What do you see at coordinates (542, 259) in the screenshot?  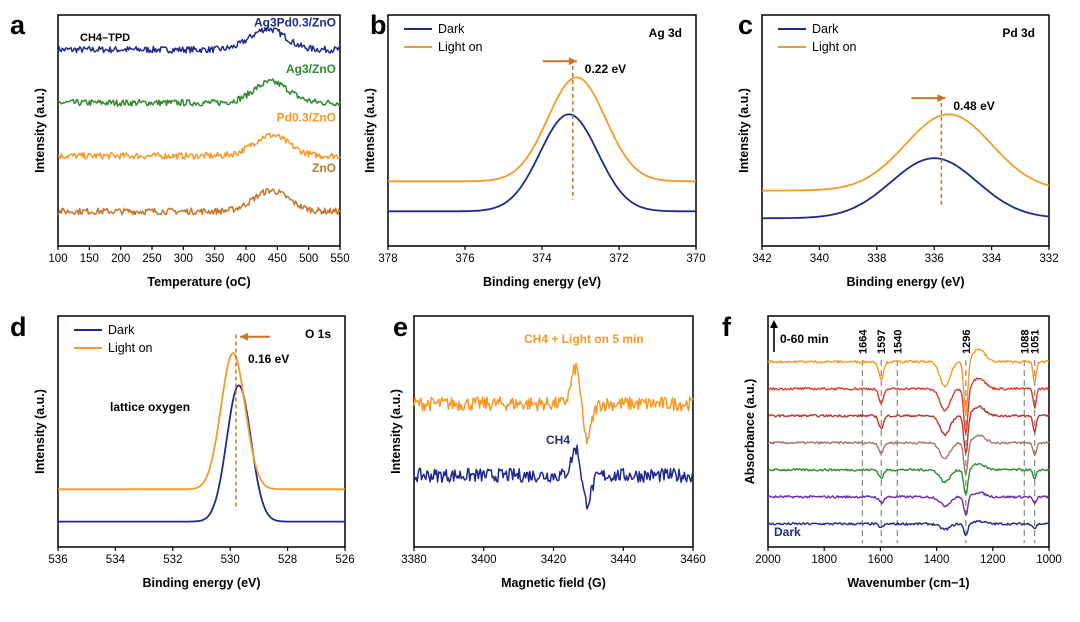 I see `x-tick-label: 374` at bounding box center [542, 259].